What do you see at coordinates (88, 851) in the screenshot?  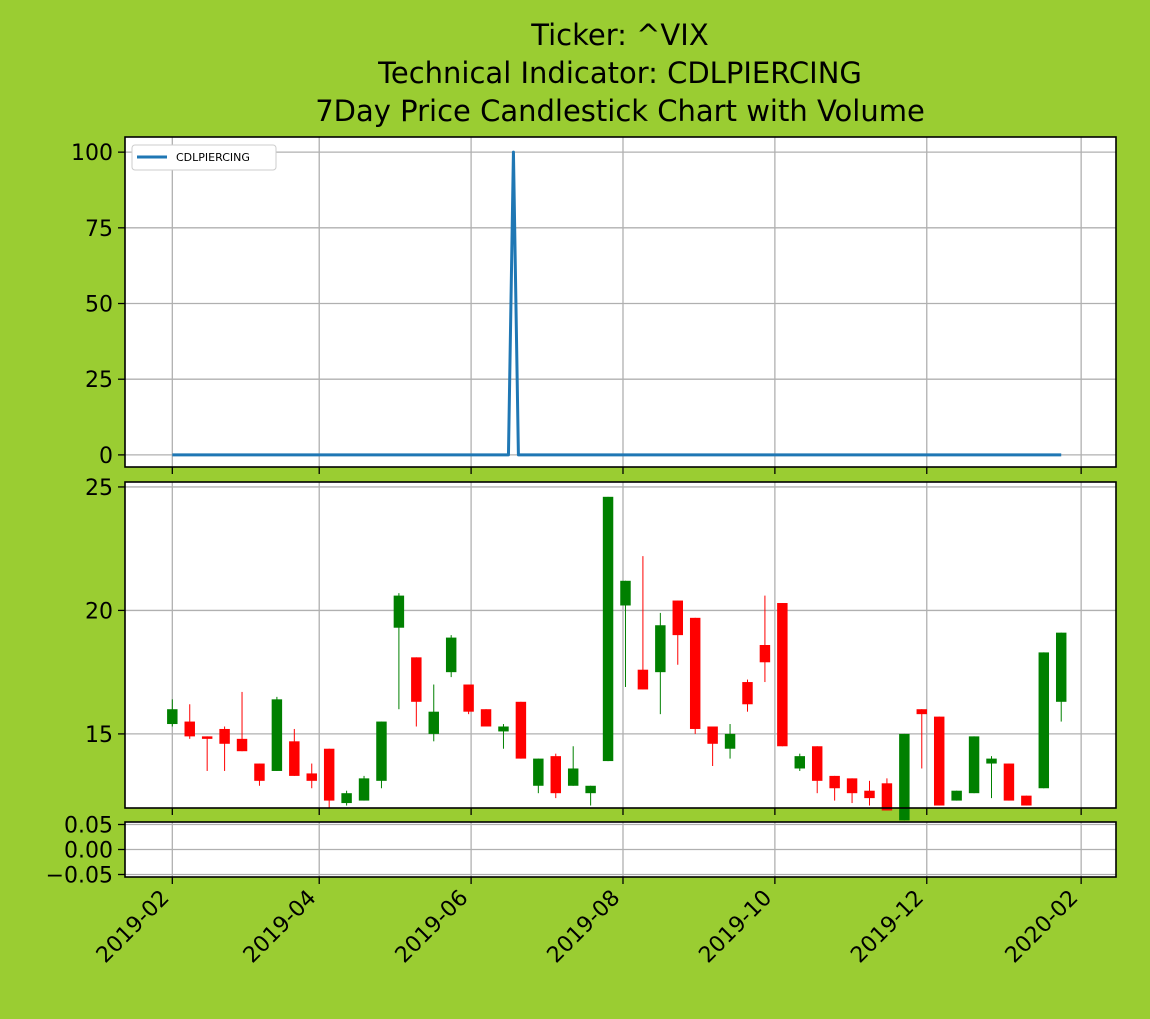 I see `y-tick-label: 0.00` at bounding box center [88, 851].